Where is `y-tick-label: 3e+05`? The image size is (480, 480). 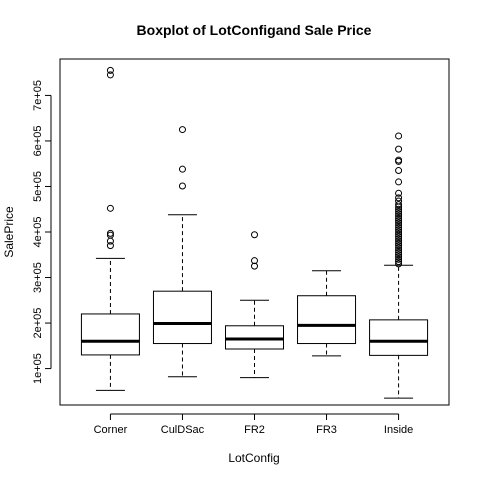
y-tick-label: 3e+05 is located at coordinates (38, 277).